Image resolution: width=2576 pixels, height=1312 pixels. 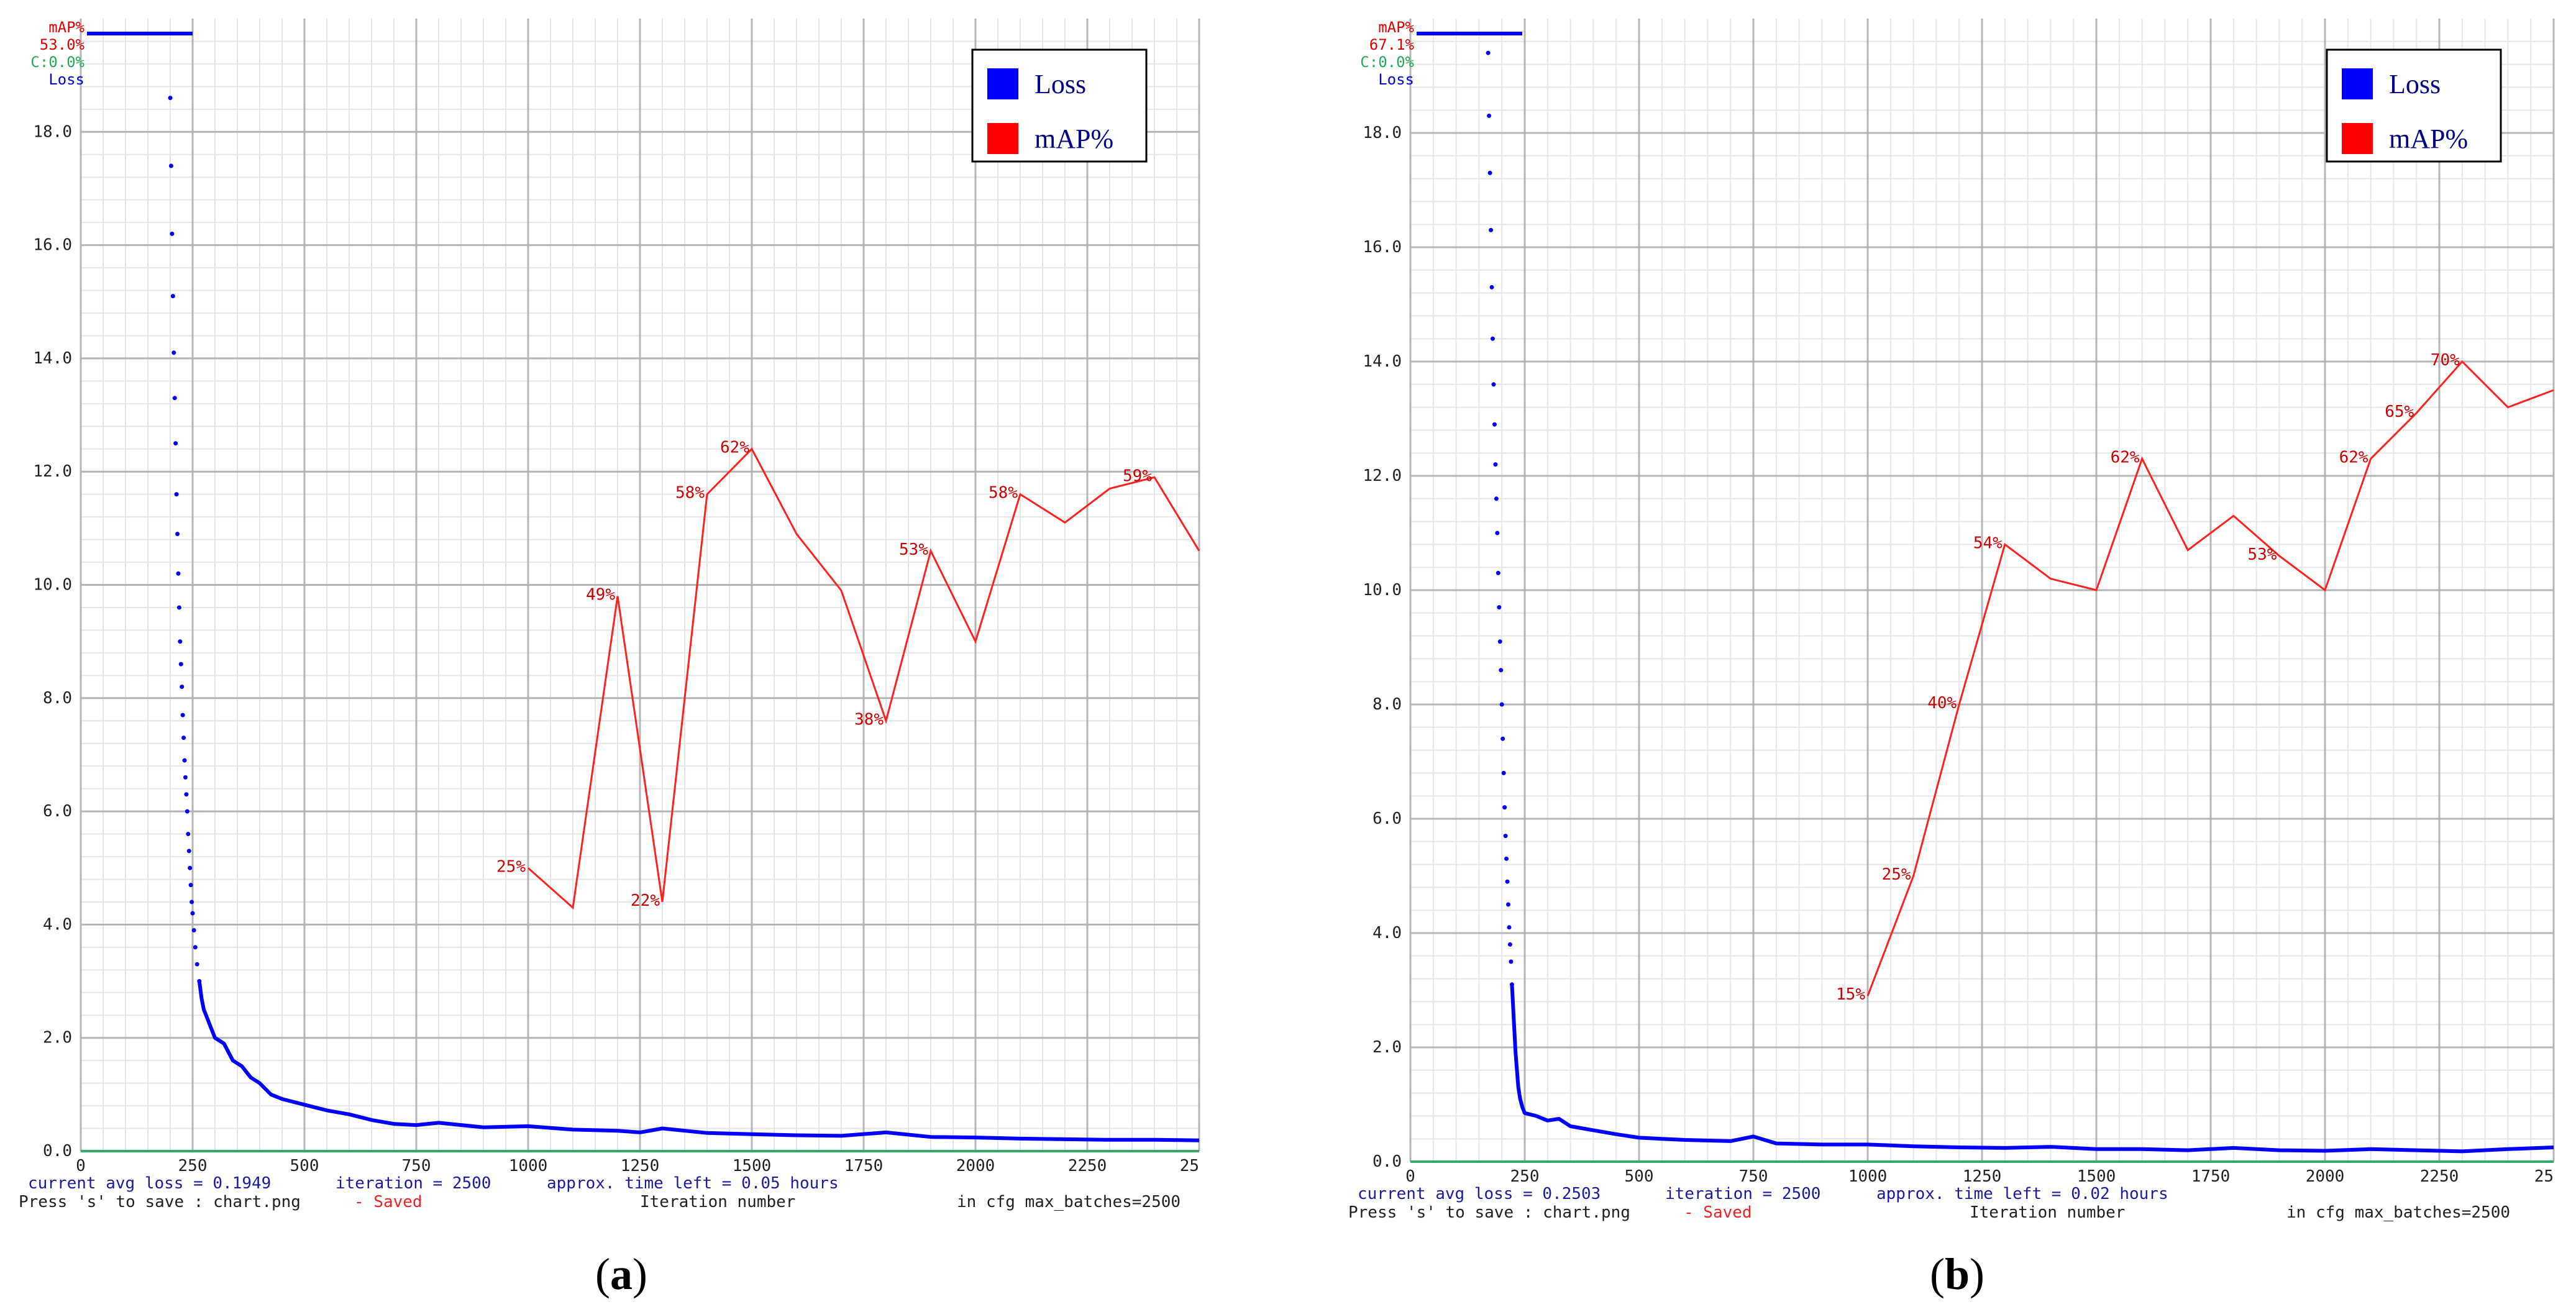 What do you see at coordinates (1753, 1176) in the screenshot?
I see `x-tick-label: 750` at bounding box center [1753, 1176].